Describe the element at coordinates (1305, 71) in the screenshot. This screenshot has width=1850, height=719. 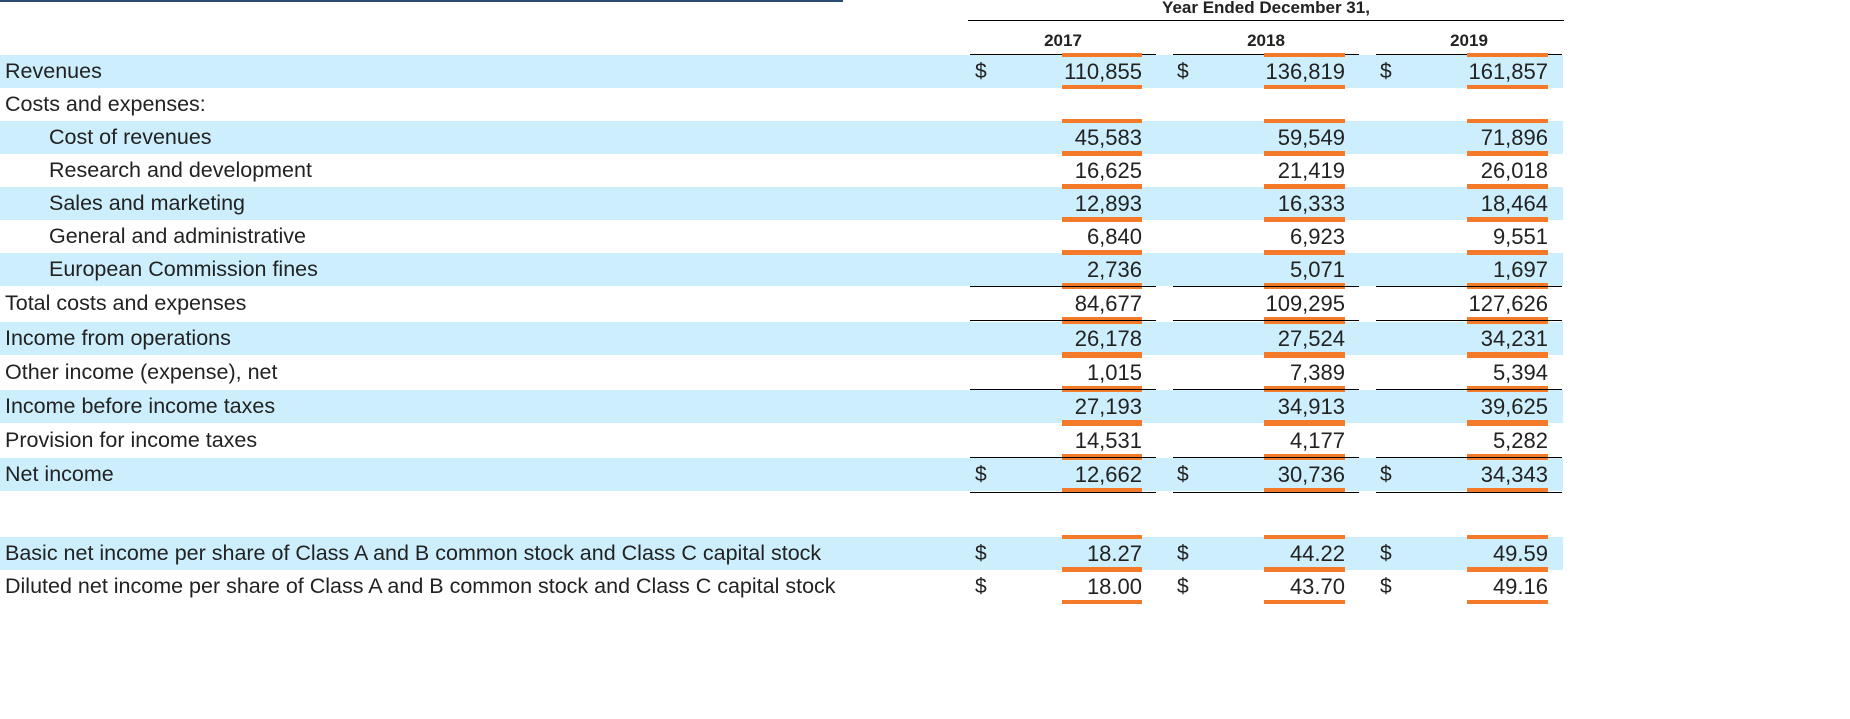
I see `value-2018: 136,819` at that location.